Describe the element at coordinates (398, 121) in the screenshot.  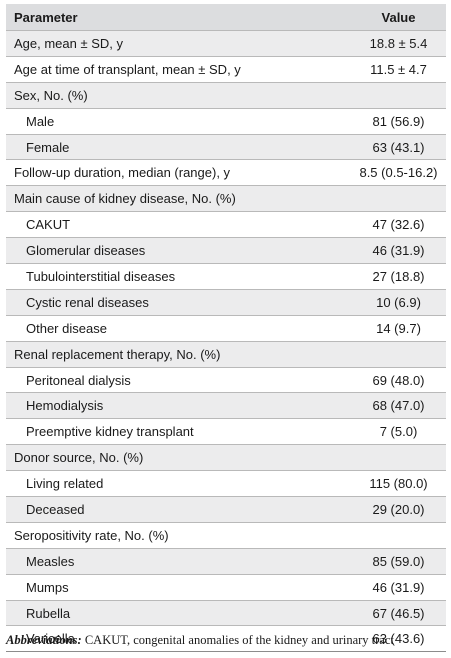
I see `value-cell: 81 (56.9)` at that location.